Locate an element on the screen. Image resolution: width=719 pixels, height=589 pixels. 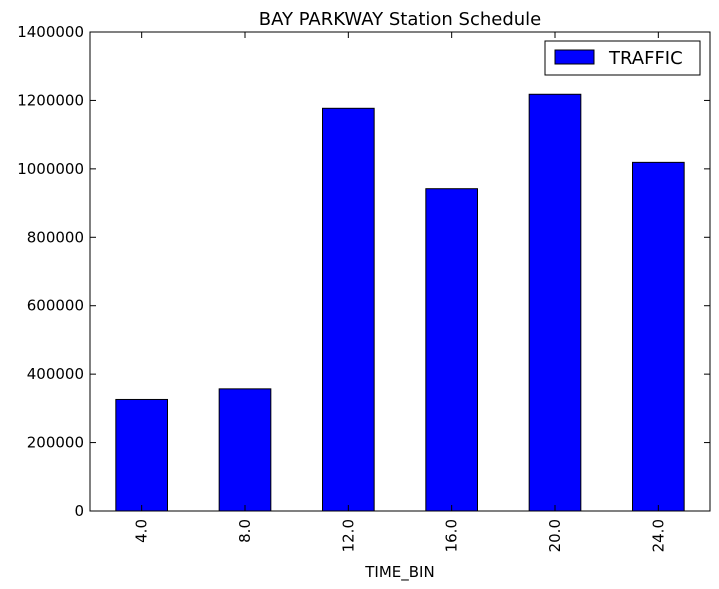
y-tick-label: 0 is located at coordinates (79, 511).